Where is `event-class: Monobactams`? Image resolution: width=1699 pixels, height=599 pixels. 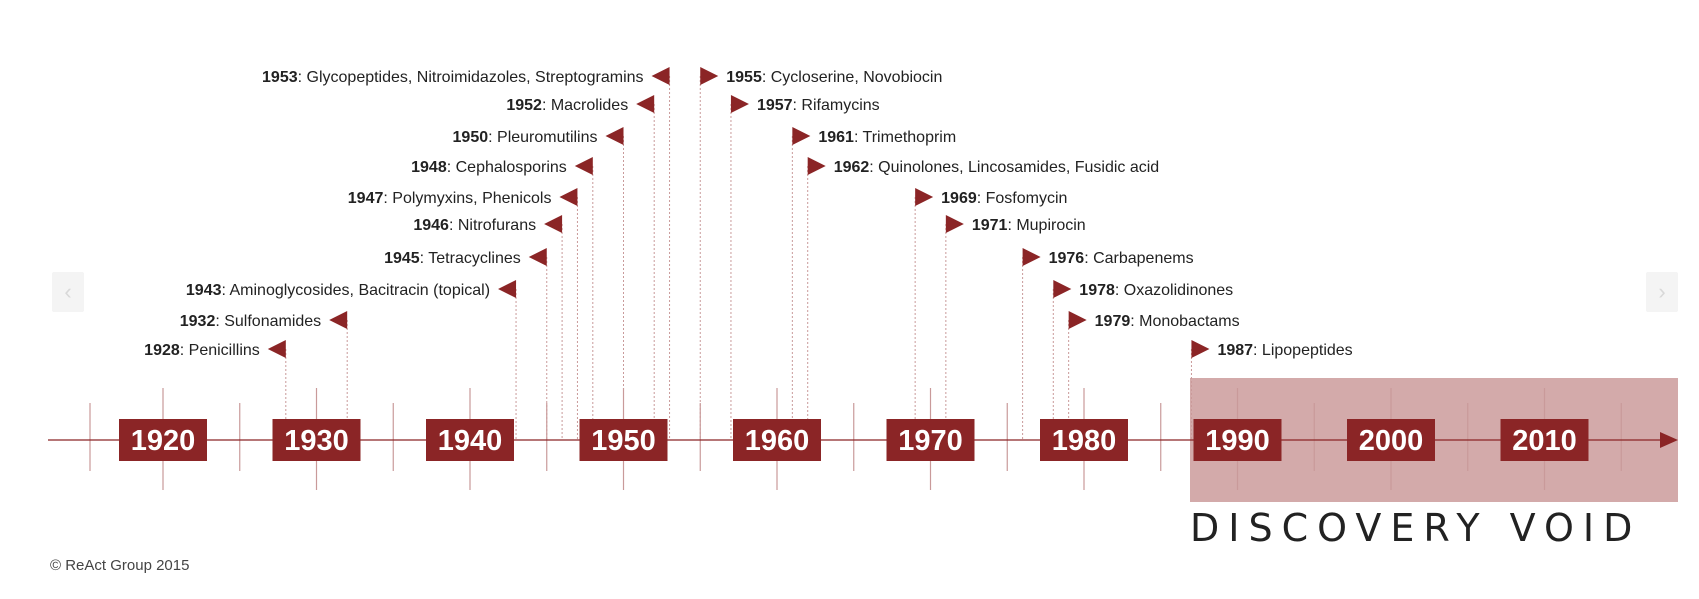 event-class: Monobactams is located at coordinates (1189, 321).